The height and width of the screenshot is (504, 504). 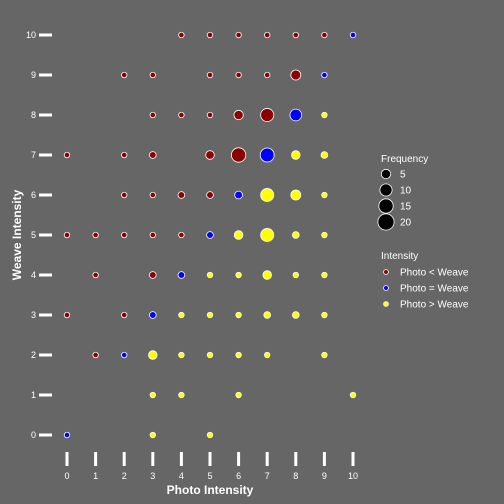 I want to click on size-legend-label: 5, so click(x=403, y=175).